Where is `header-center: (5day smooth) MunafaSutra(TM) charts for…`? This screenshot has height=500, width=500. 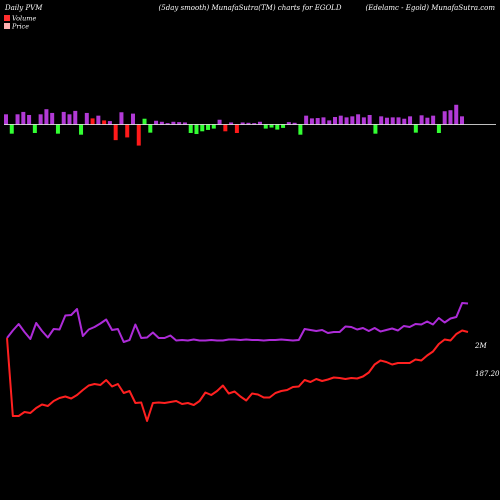 header-center: (5day smooth) MunafaSutra(TM) charts for… is located at coordinates (250, 8).